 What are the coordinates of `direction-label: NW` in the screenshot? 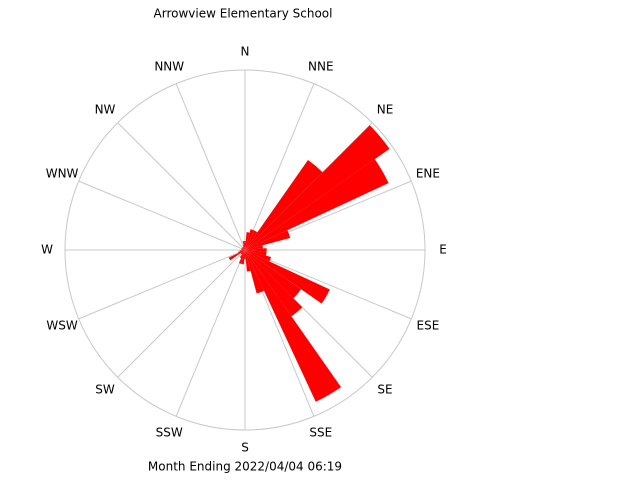 It's located at (105, 109).